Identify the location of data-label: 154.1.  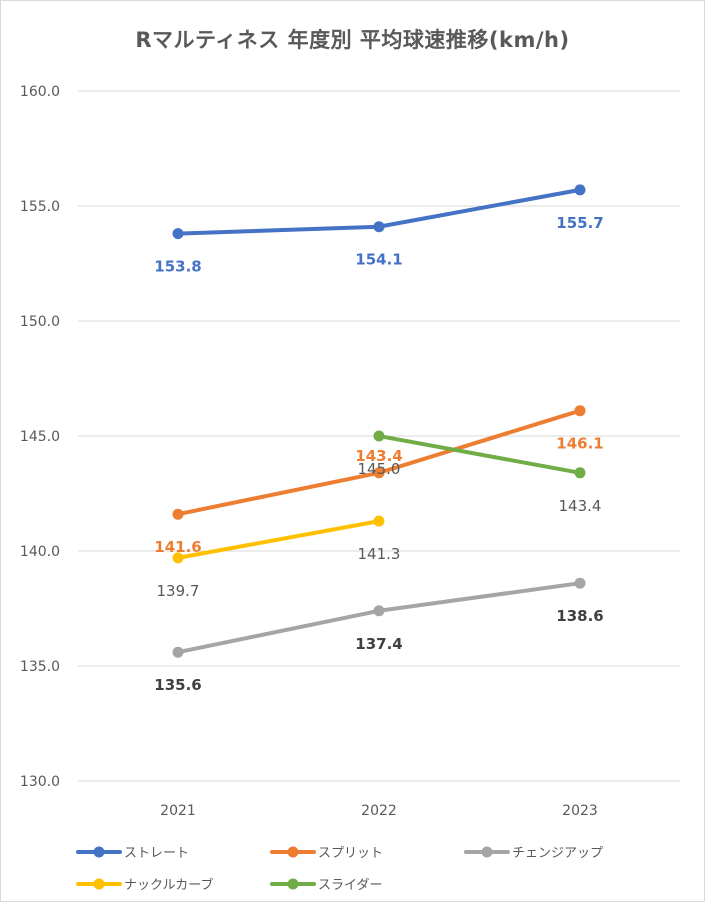
(378, 260).